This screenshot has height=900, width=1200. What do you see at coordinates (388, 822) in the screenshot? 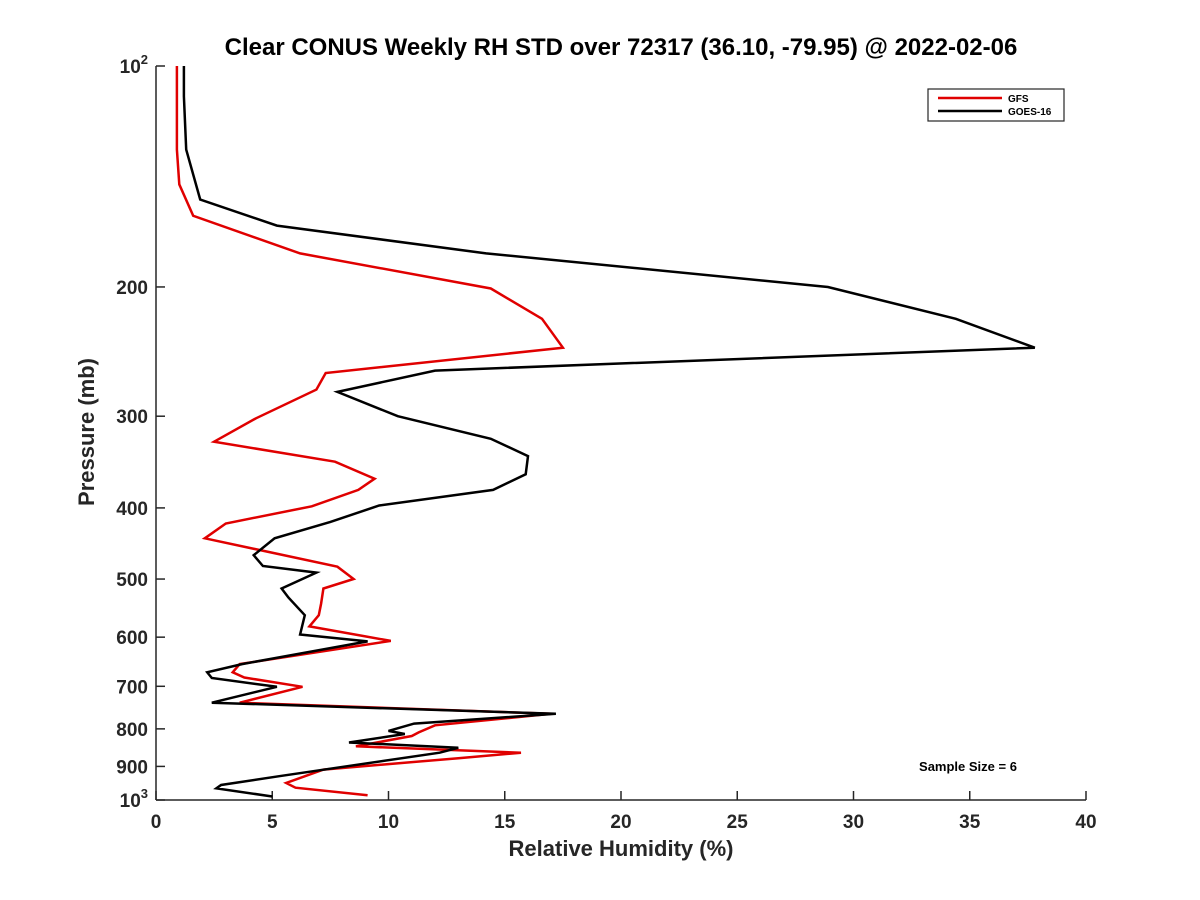
I see `x-tick-label: 10` at bounding box center [388, 822].